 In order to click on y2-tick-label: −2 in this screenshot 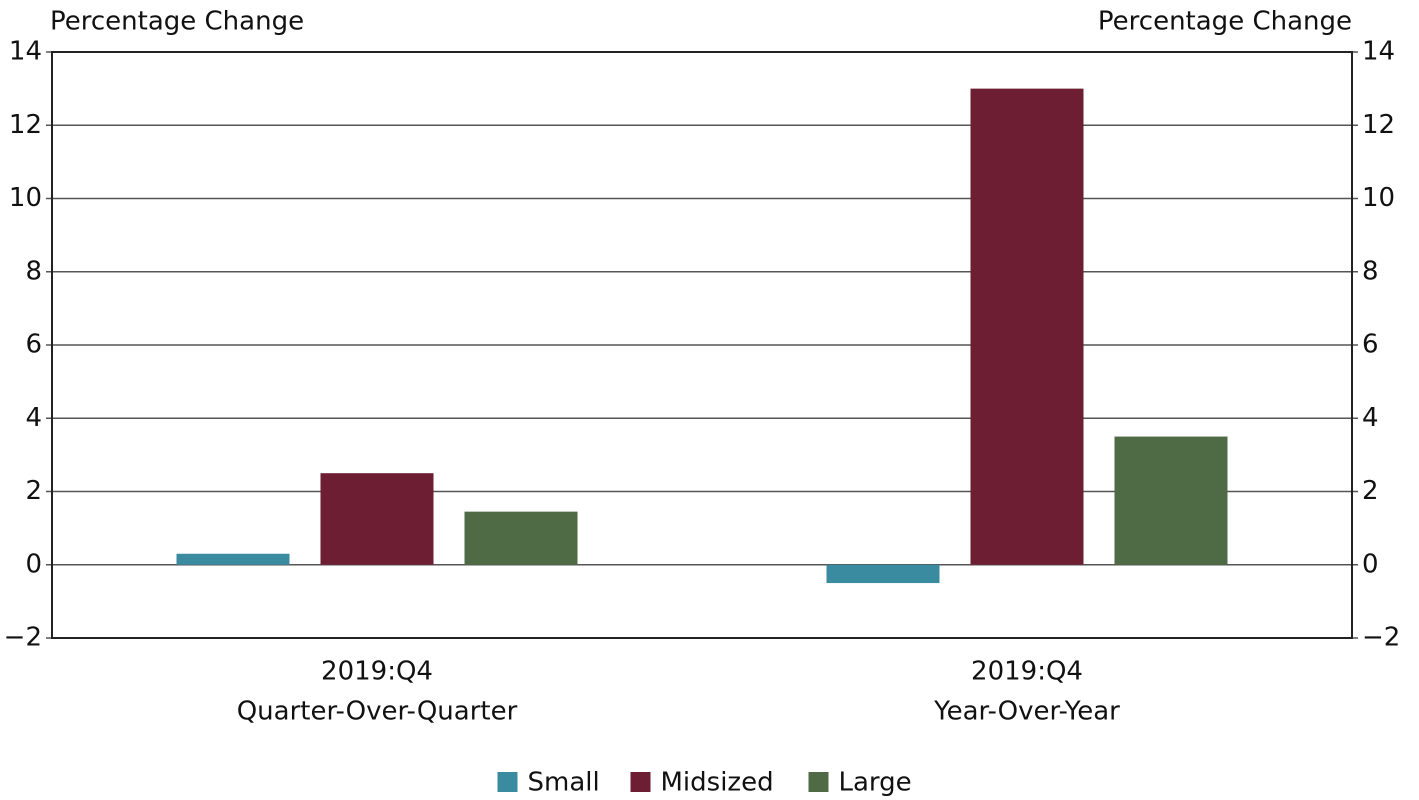, I will do `click(1381, 638)`.